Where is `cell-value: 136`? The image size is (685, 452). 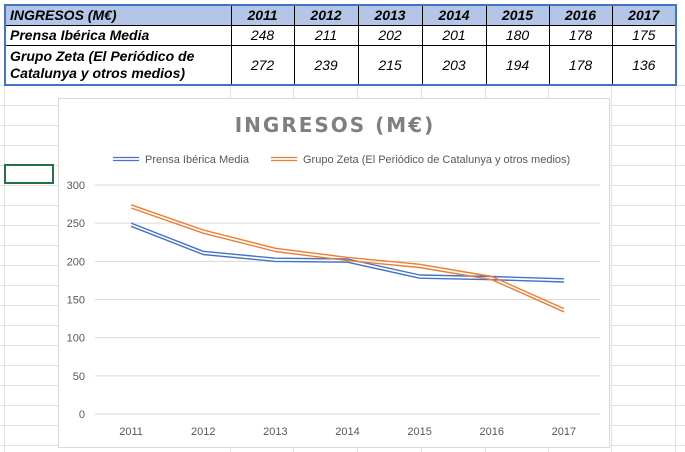 cell-value: 136 is located at coordinates (644, 65).